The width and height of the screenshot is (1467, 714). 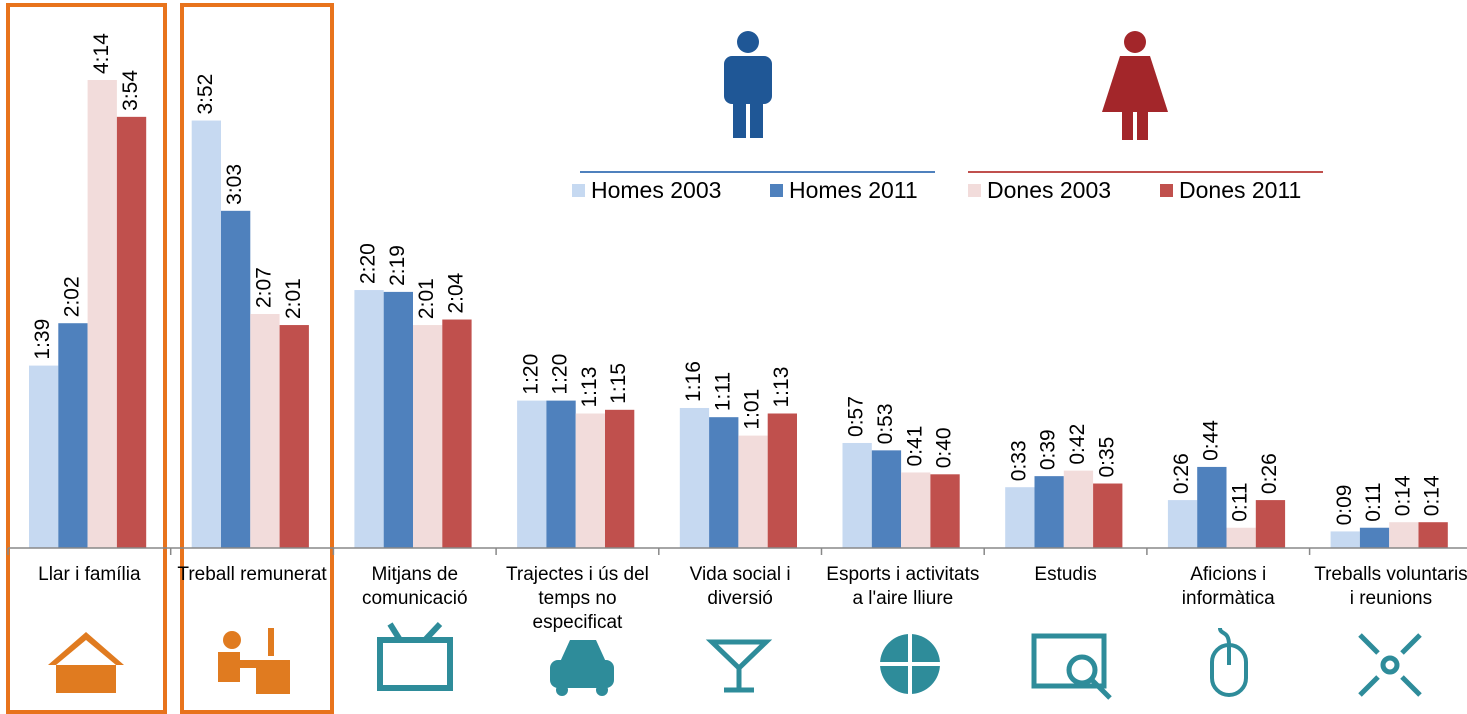 What do you see at coordinates (42, 339) in the screenshot?
I see `value-label: 1:39` at bounding box center [42, 339].